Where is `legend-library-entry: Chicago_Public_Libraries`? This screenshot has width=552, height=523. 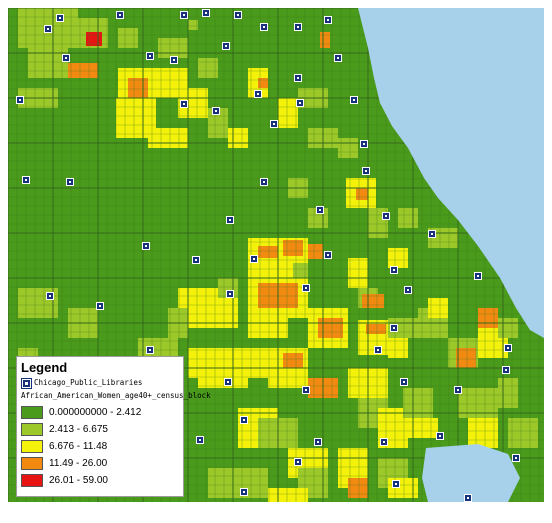 legend-library-entry: Chicago_Public_Libraries is located at coordinates (100, 383).